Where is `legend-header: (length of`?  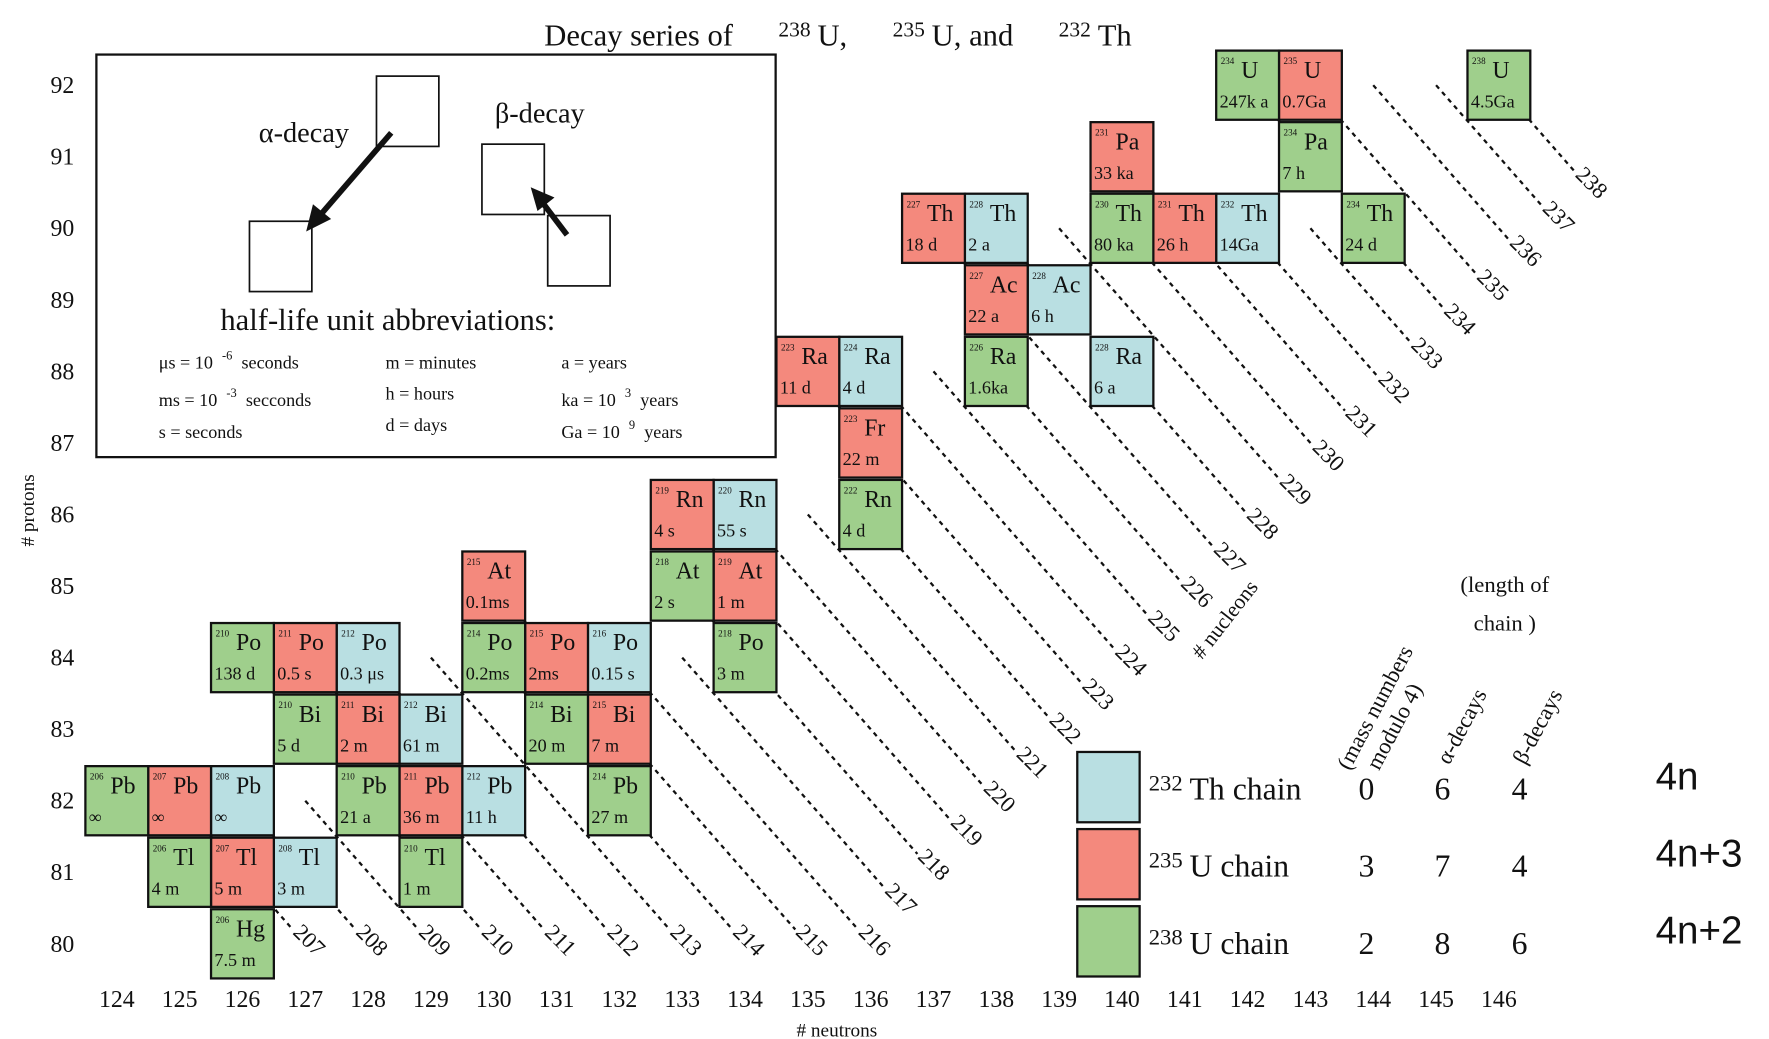
legend-header: (length of is located at coordinates (1504, 584).